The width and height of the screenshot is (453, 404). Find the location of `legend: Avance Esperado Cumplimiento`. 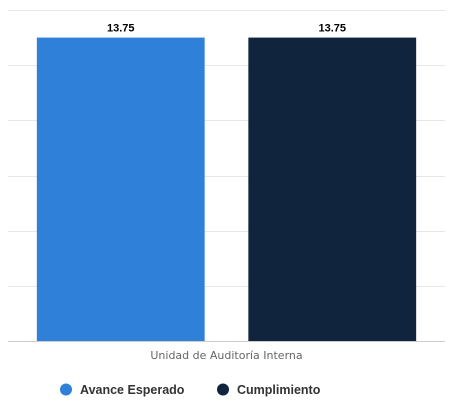

legend: Avance Esperado Cumplimiento is located at coordinates (190, 390).